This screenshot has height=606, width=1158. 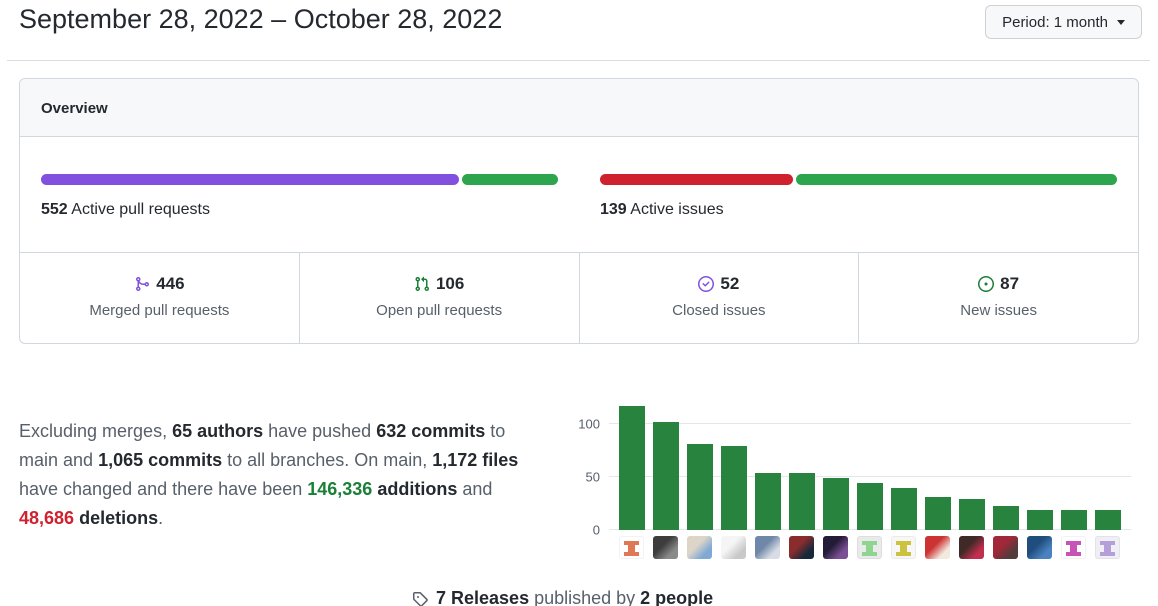 What do you see at coordinates (170, 283) in the screenshot?
I see `merged-pull-requests-count: 446` at bounding box center [170, 283].